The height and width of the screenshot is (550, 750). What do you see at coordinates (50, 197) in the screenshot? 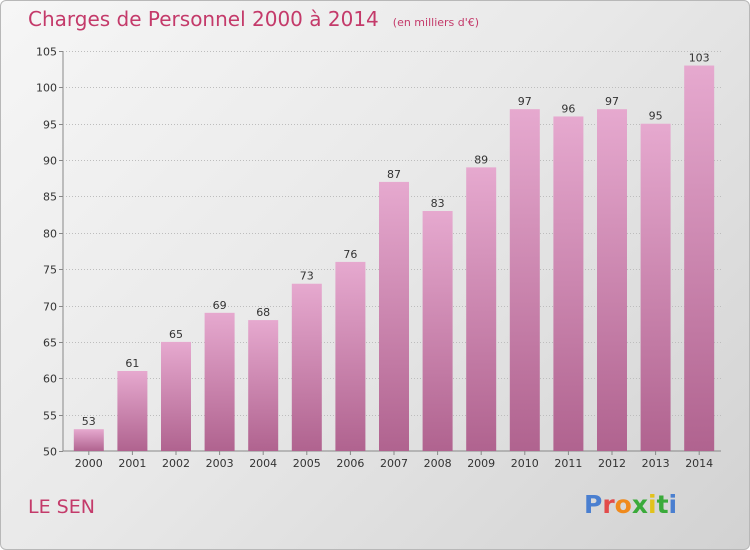
I see `y-tick-label: 85` at bounding box center [50, 197].